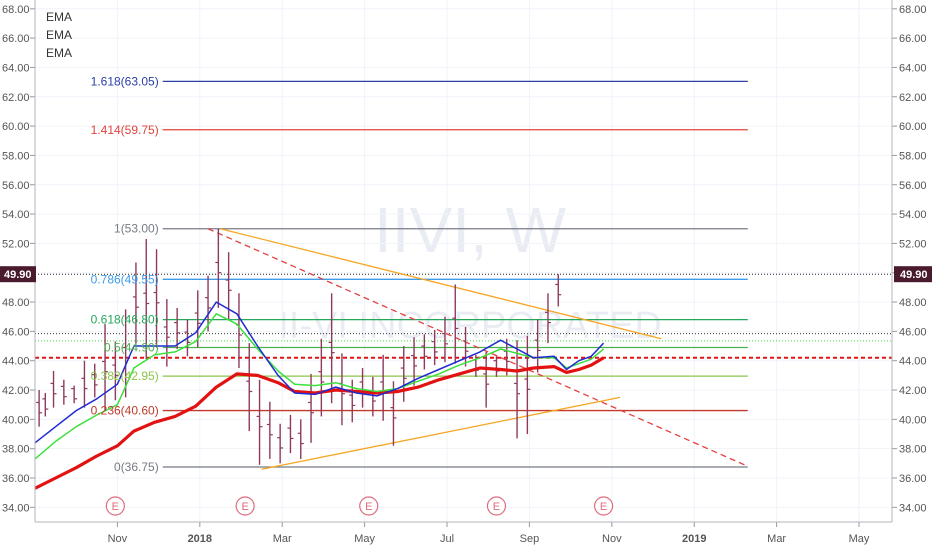 This screenshot has width=932, height=550. I want to click on y-tick-label-left: 44.00, so click(16, 362).